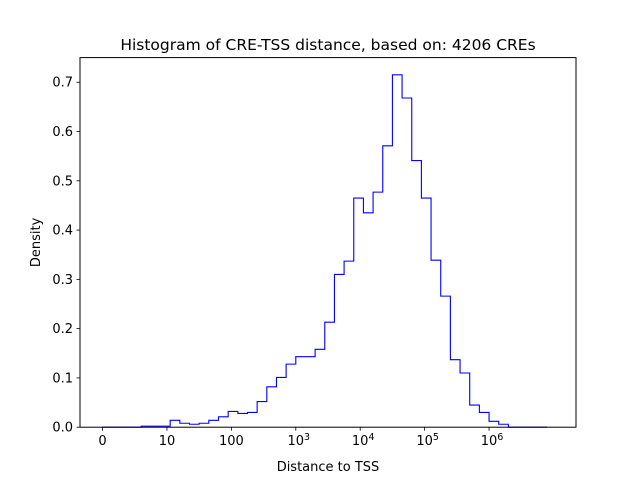 This screenshot has width=640, height=480. I want to click on x-axis-ticks: 0 10 100 10³ 10⁴ 10⁵ 10⁶, so click(300, 438).